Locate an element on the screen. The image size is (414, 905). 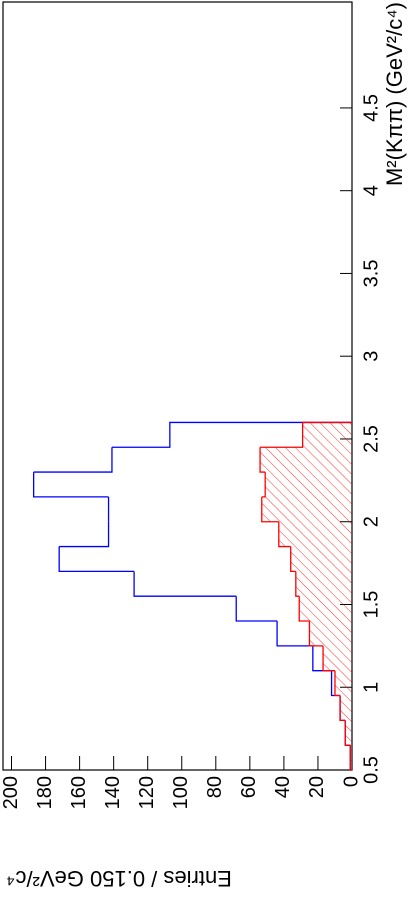
y-tick-label: 60 is located at coordinates (249, 787).